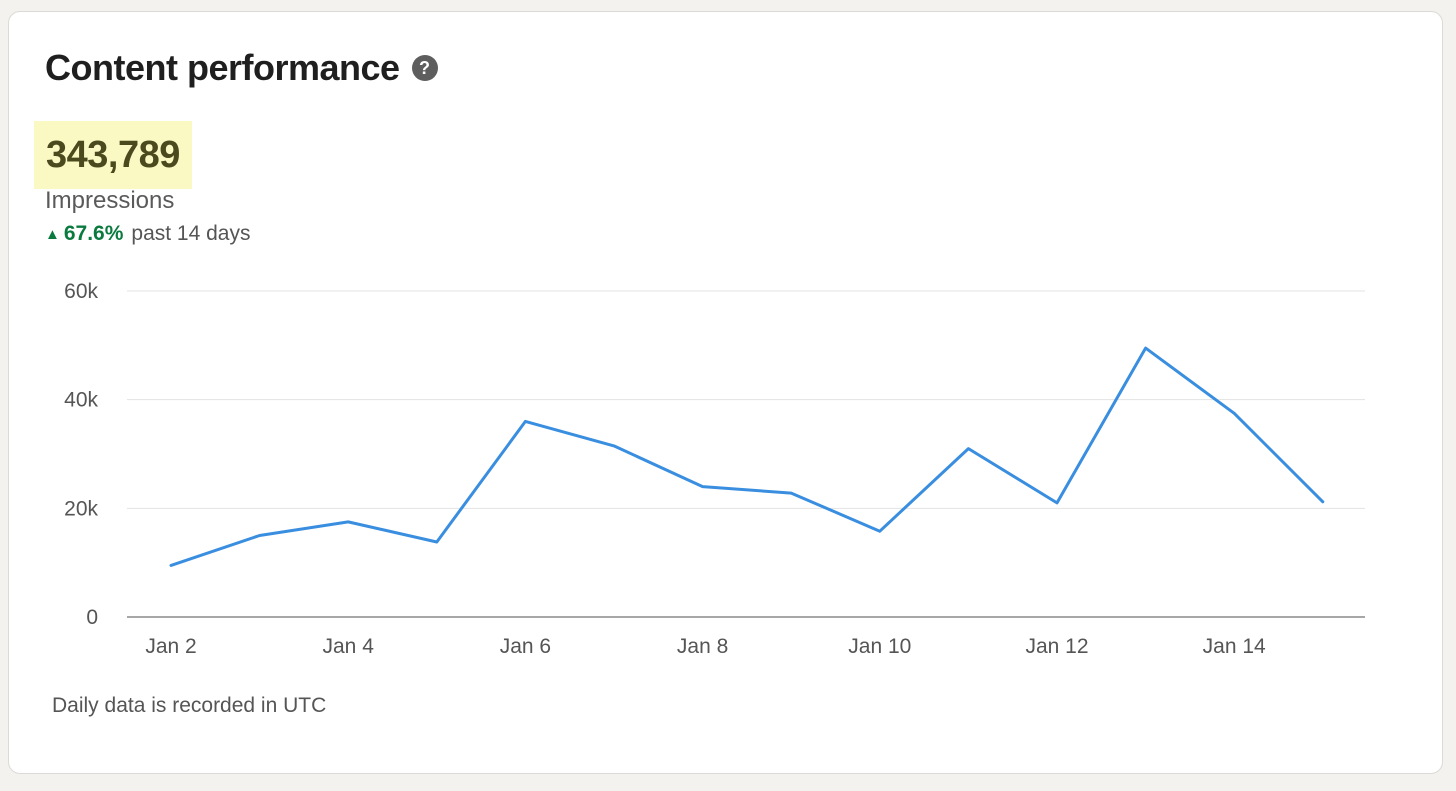 Image resolution: width=1456 pixels, height=791 pixels. I want to click on trend-up-icon: ▲, so click(52, 234).